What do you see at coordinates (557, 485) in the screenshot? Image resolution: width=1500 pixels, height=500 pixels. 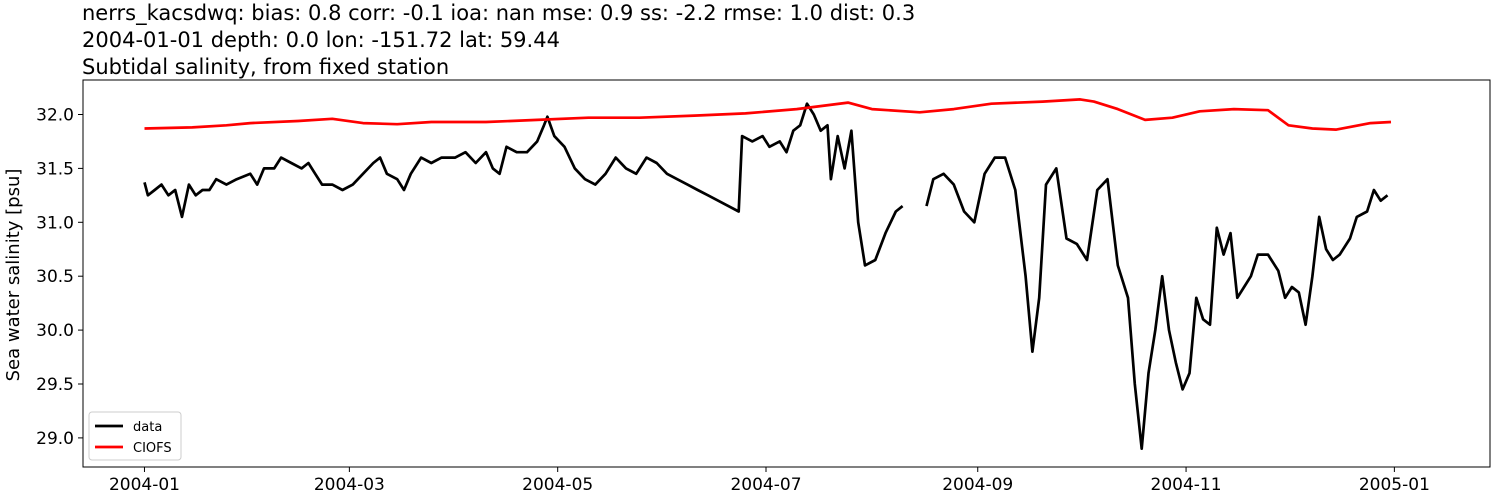 I see `x-tick-label: 2004-05` at bounding box center [557, 485].